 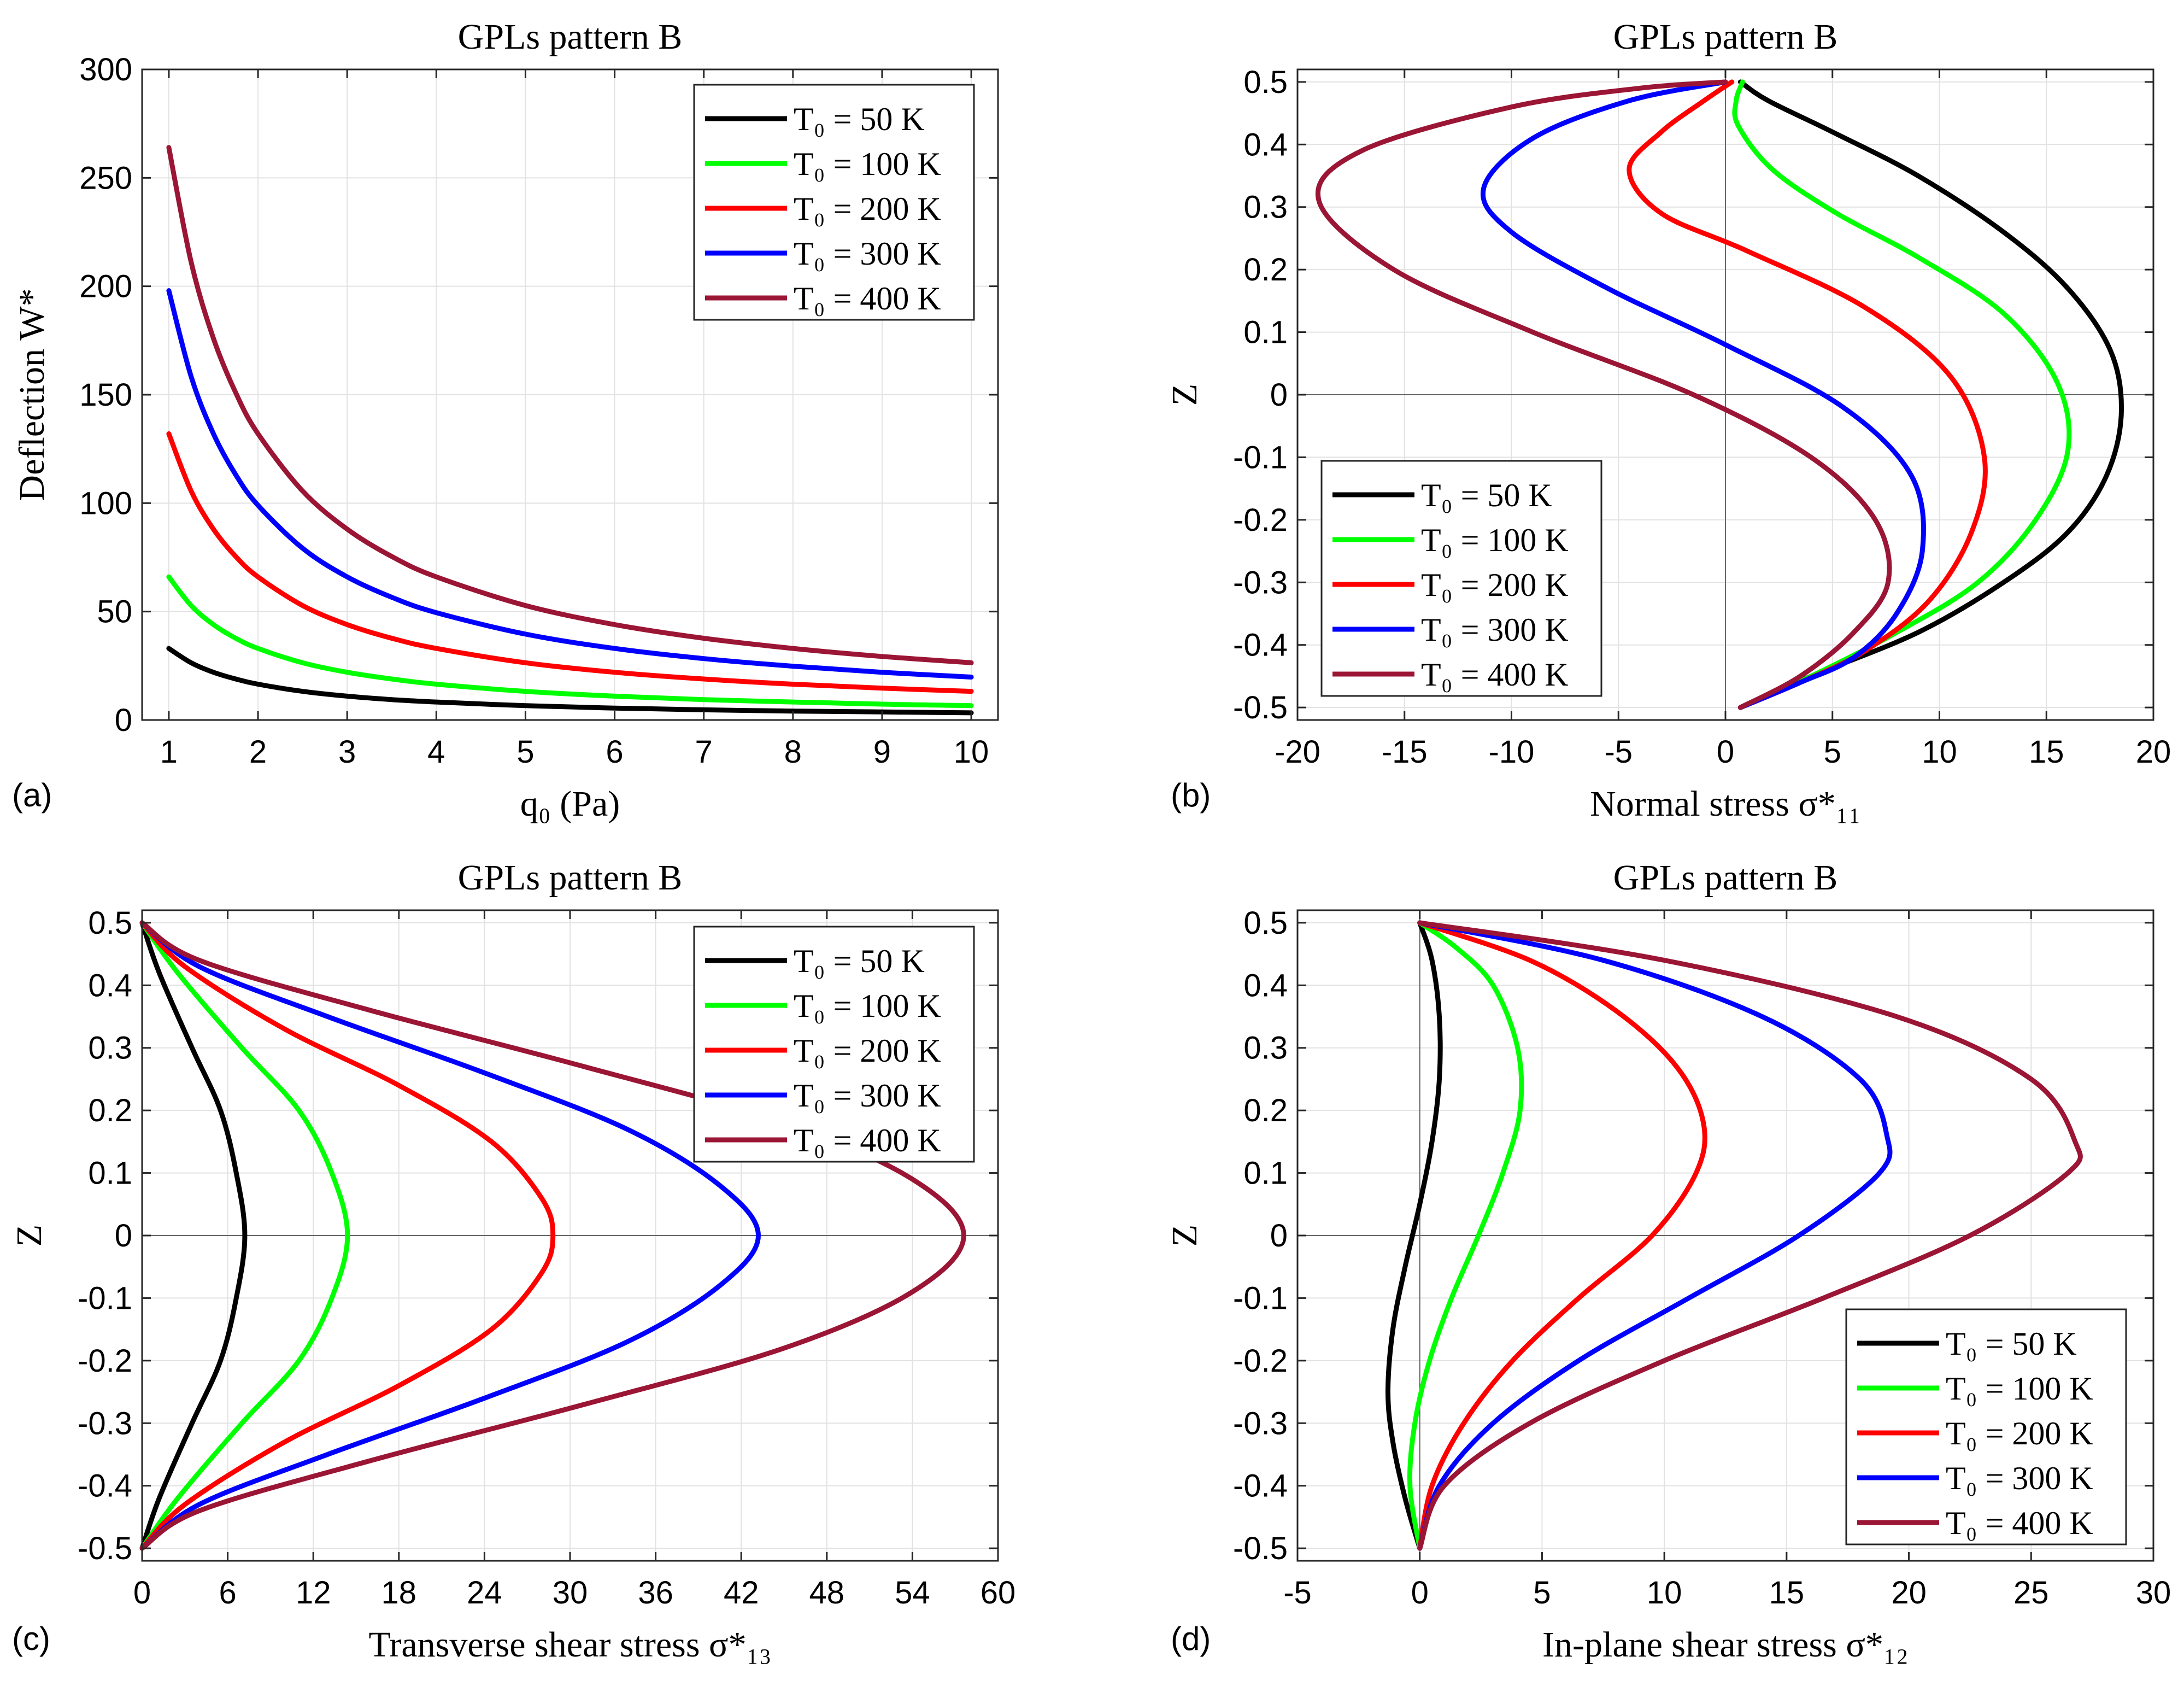 I want to click on panel-label: (d), so click(x=1191, y=1638).